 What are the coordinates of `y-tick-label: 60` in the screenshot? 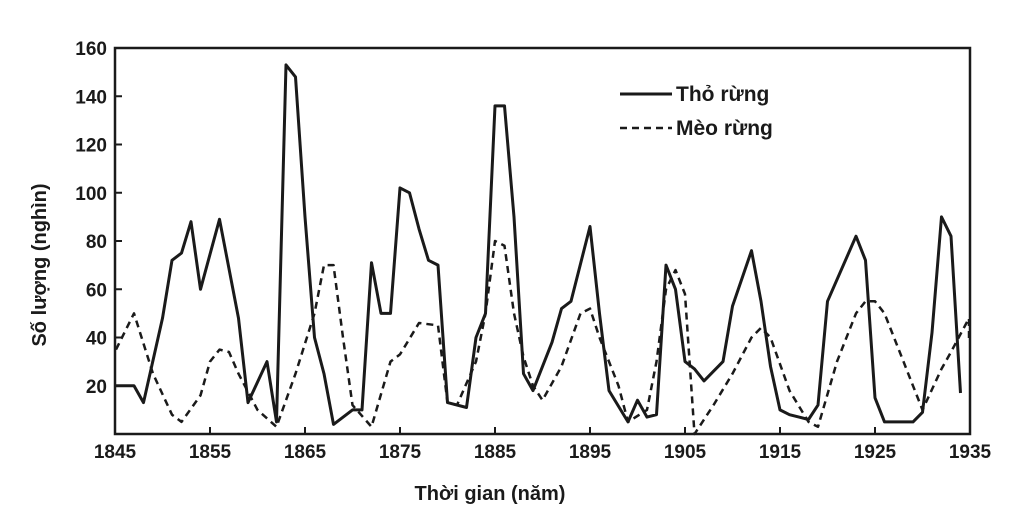 It's located at (96, 290).